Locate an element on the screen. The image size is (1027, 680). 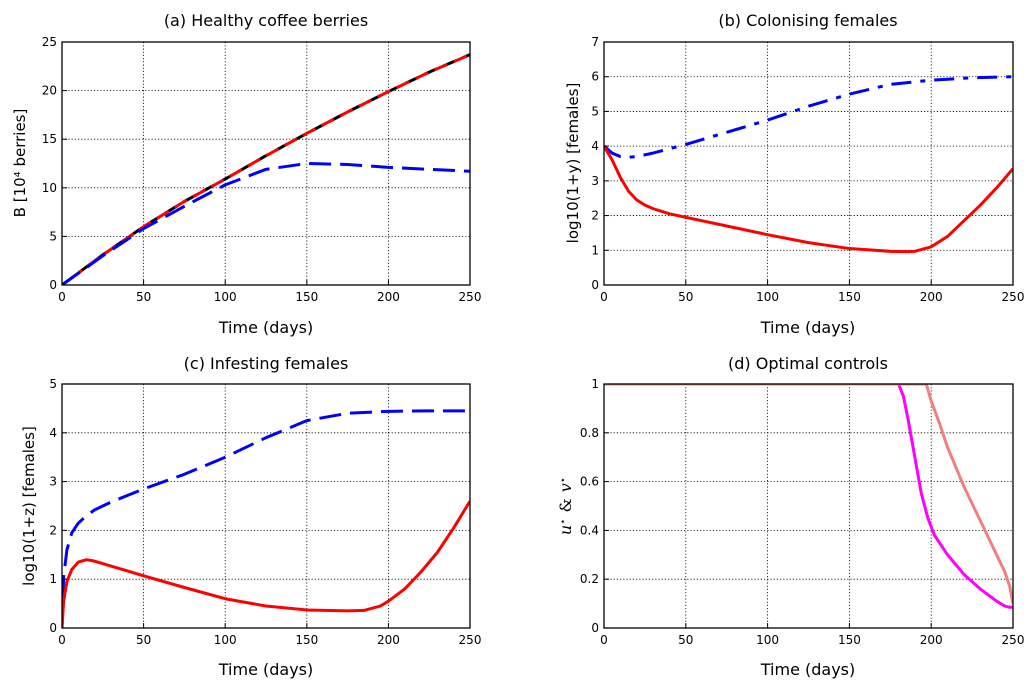
y-label-v: v is located at coordinates (565, 487).